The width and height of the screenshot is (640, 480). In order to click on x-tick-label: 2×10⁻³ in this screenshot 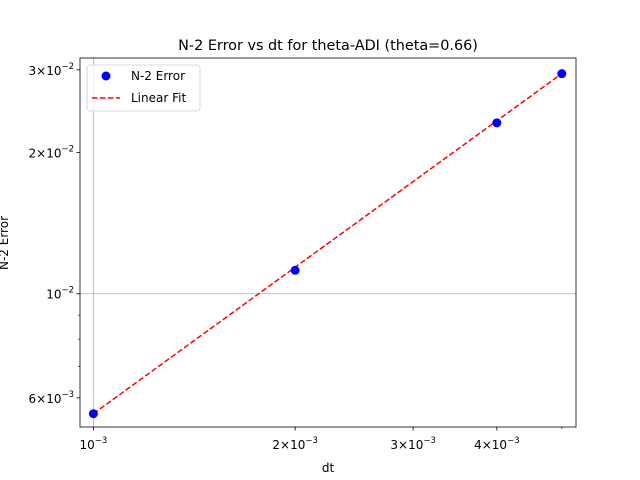, I will do `click(295, 444)`.